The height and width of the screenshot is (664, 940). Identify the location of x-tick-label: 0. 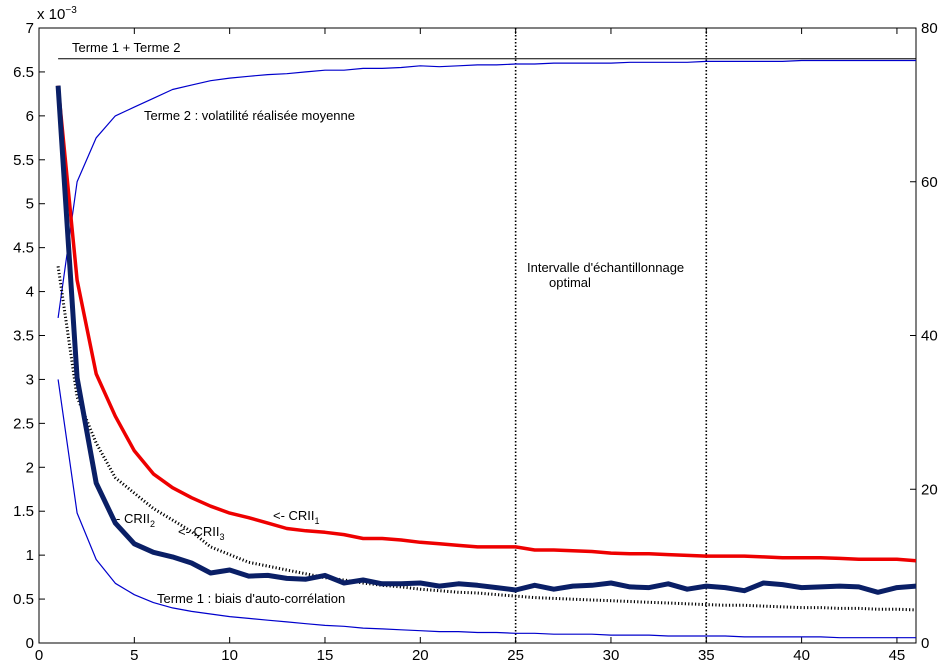
(39, 655).